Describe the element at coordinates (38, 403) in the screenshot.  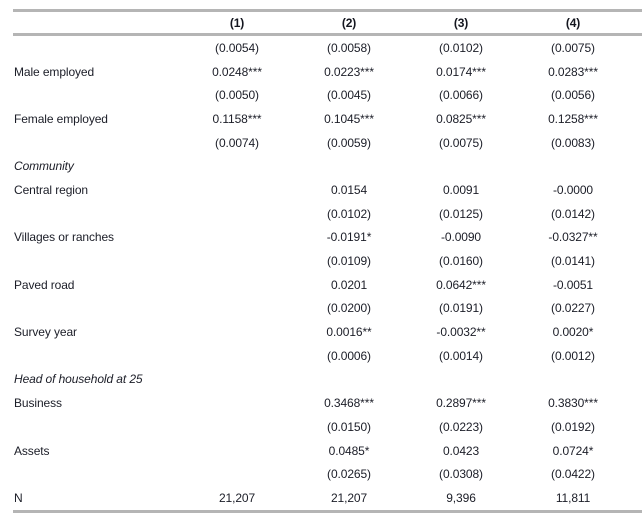
I see `row-label: Business` at that location.